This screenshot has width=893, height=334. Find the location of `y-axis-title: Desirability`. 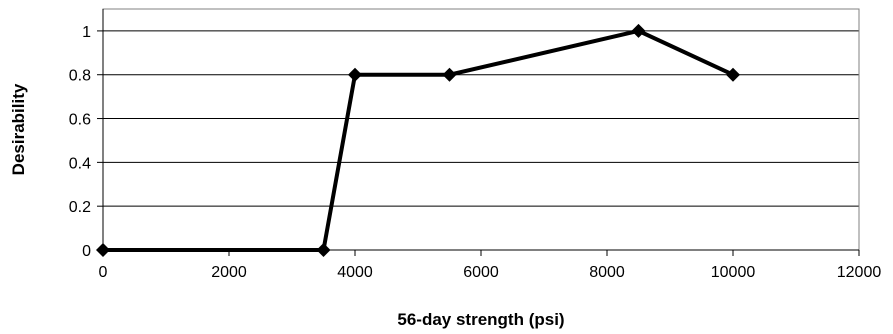

y-axis-title: Desirability is located at coordinates (18, 129).